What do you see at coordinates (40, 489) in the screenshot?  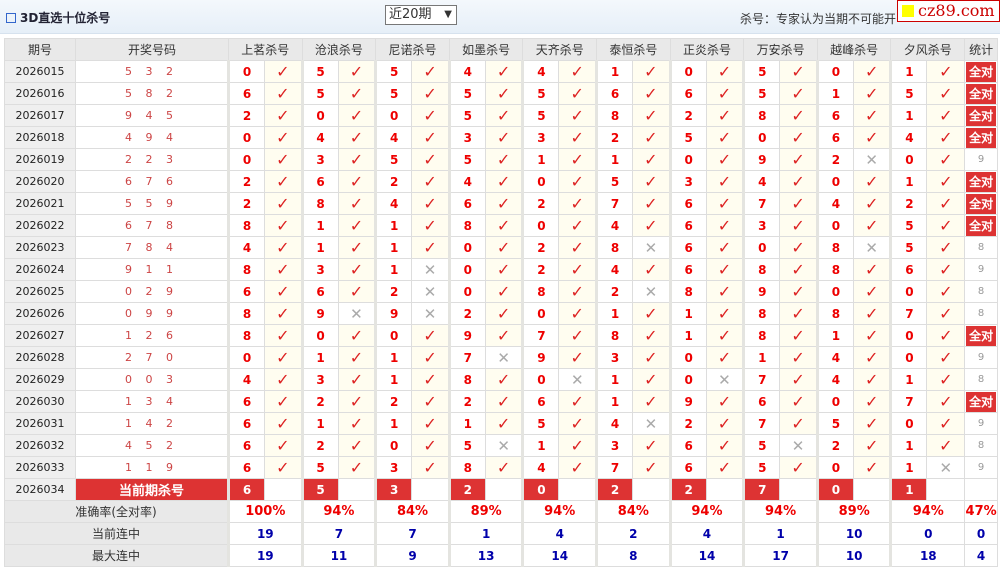 I see `period-cell: 2026034` at bounding box center [40, 489].